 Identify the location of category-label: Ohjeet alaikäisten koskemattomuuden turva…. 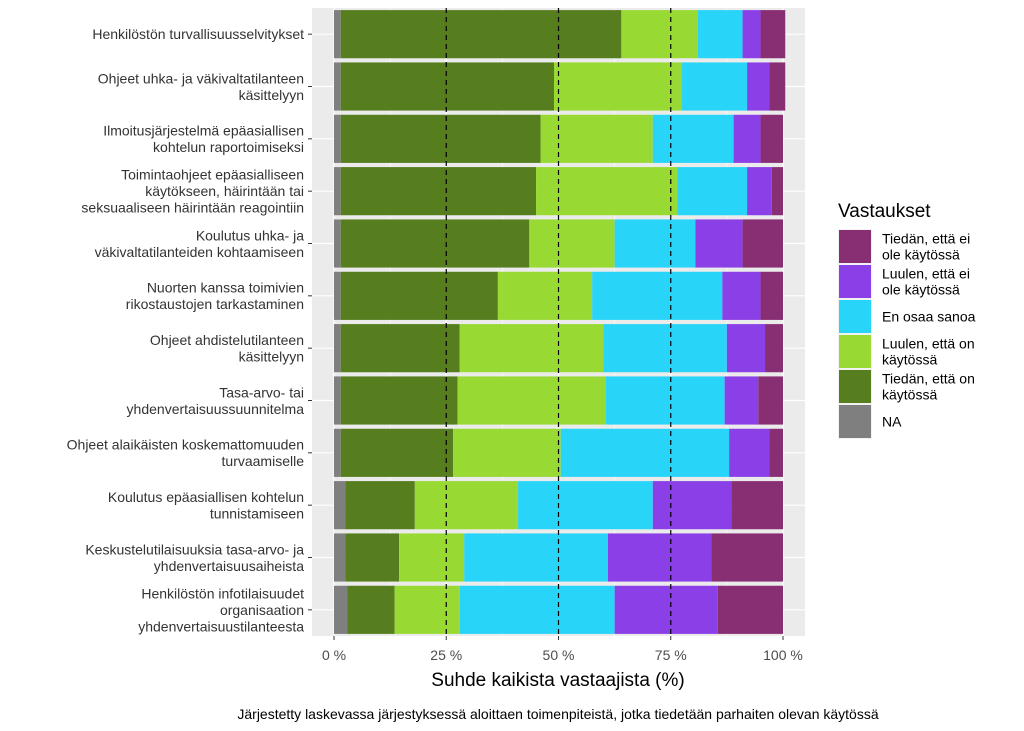
(186, 453).